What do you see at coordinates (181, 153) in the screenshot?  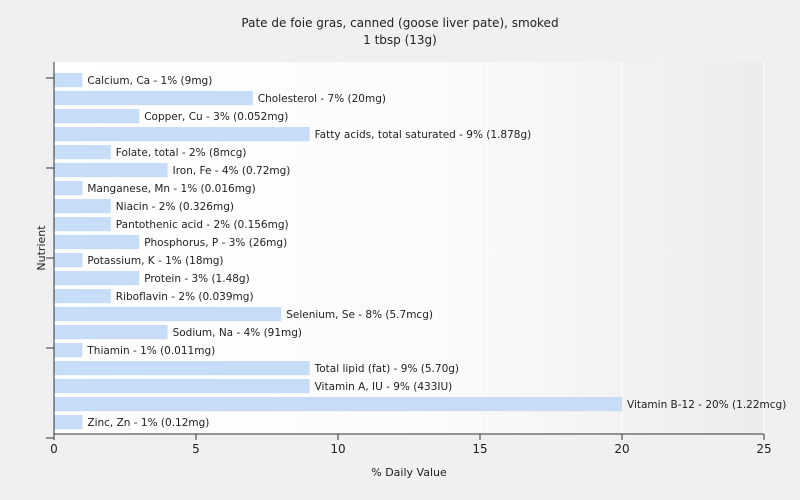 I see `bar-label: Folate, total - 2% (8mcg)` at bounding box center [181, 153].